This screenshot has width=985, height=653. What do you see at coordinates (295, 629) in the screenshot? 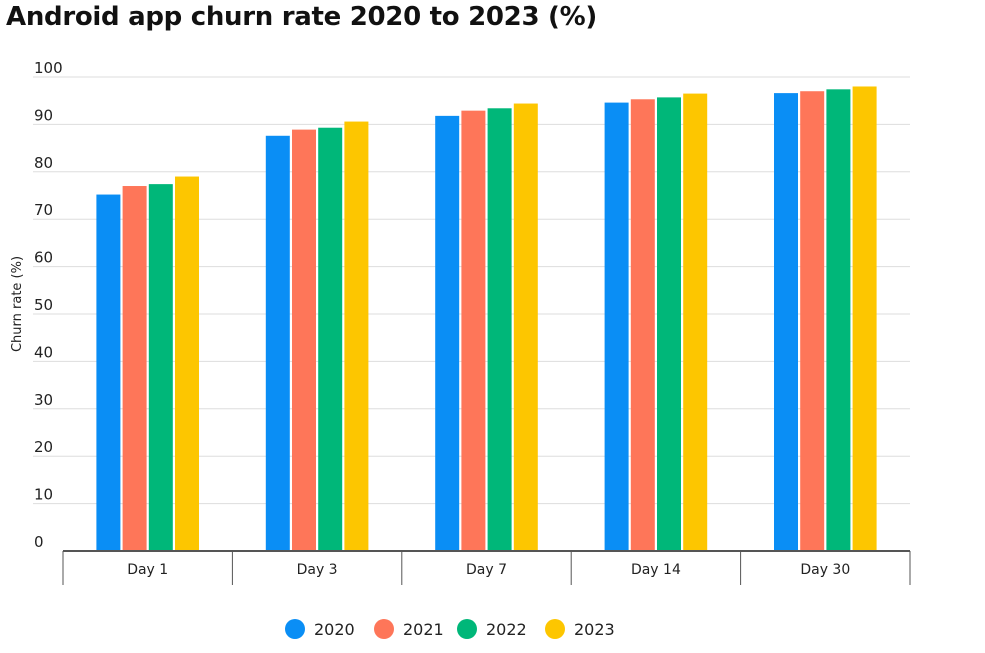
I see `legend-marker-2020` at bounding box center [295, 629].